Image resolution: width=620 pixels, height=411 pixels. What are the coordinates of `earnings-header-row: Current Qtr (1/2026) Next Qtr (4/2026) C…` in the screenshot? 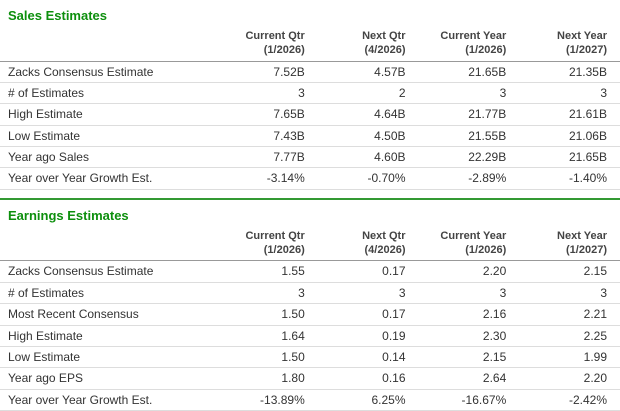 It's located at (310, 244).